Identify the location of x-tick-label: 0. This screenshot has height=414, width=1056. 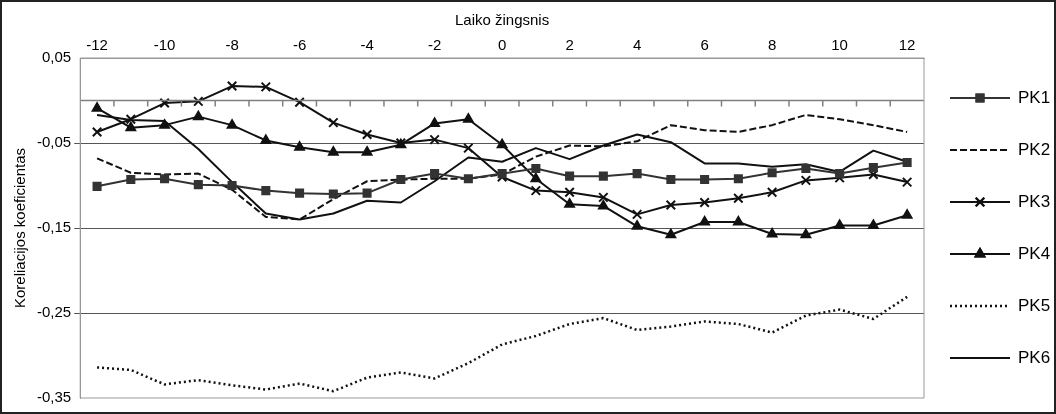
(502, 45).